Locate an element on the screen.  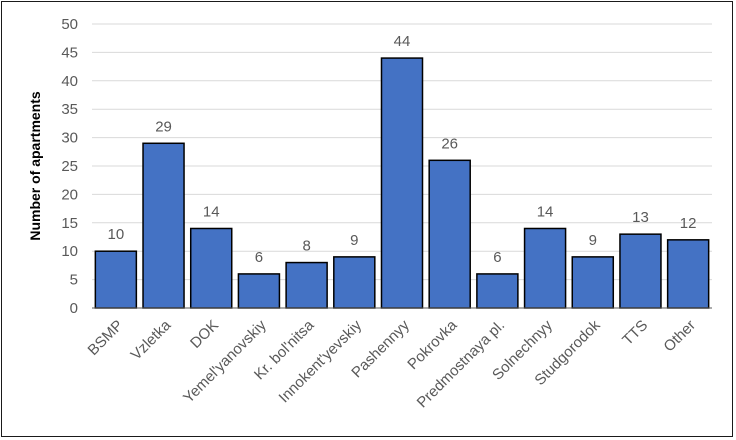
y-axis-ticks: 0 5 10 15 20 25 30 35 40 45 50 is located at coordinates (69, 166).